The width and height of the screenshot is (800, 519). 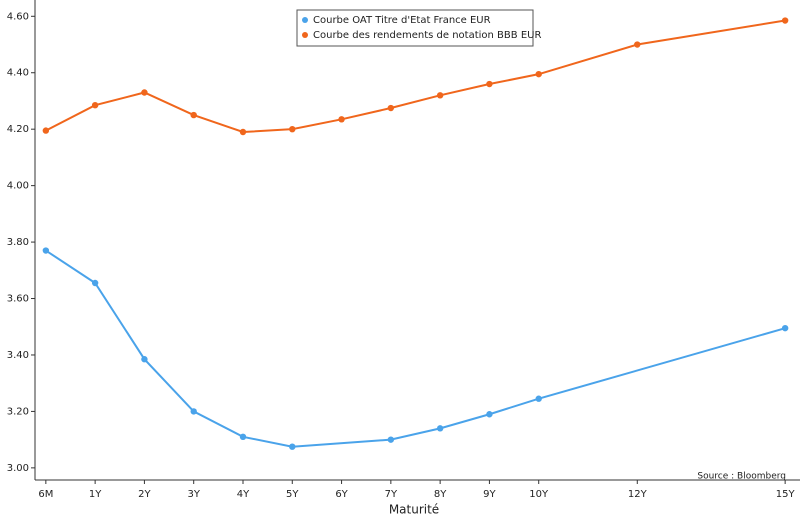 I want to click on y-tick-label: 3.80, so click(x=18, y=242).